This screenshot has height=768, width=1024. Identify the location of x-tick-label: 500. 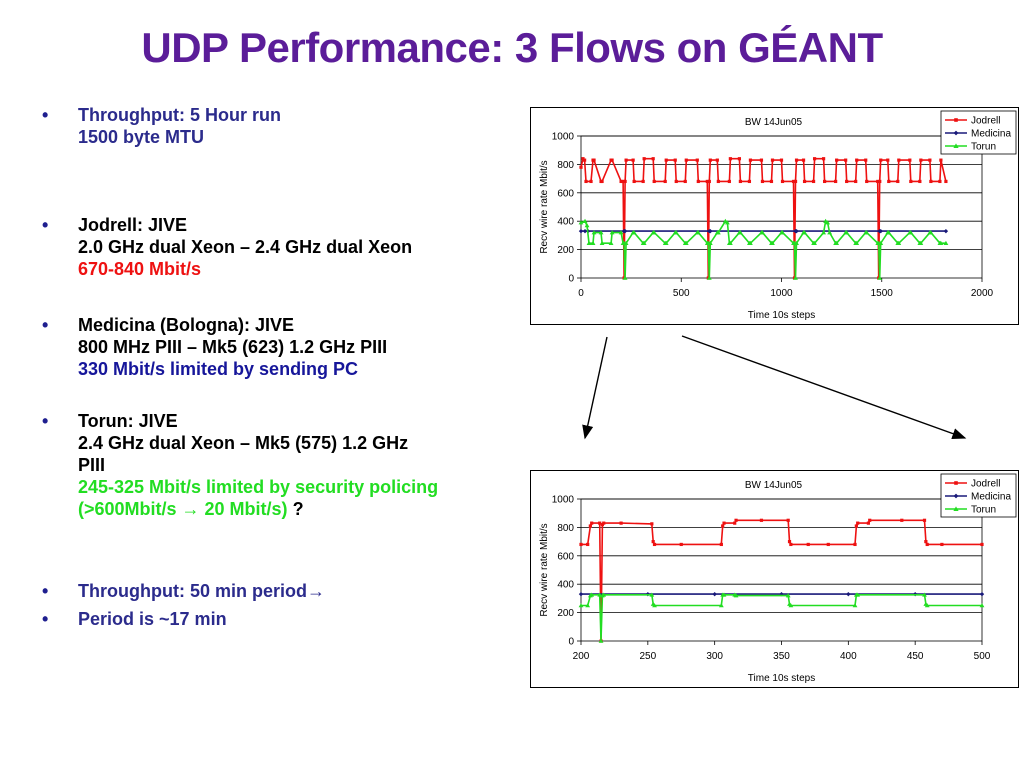
(681, 293).